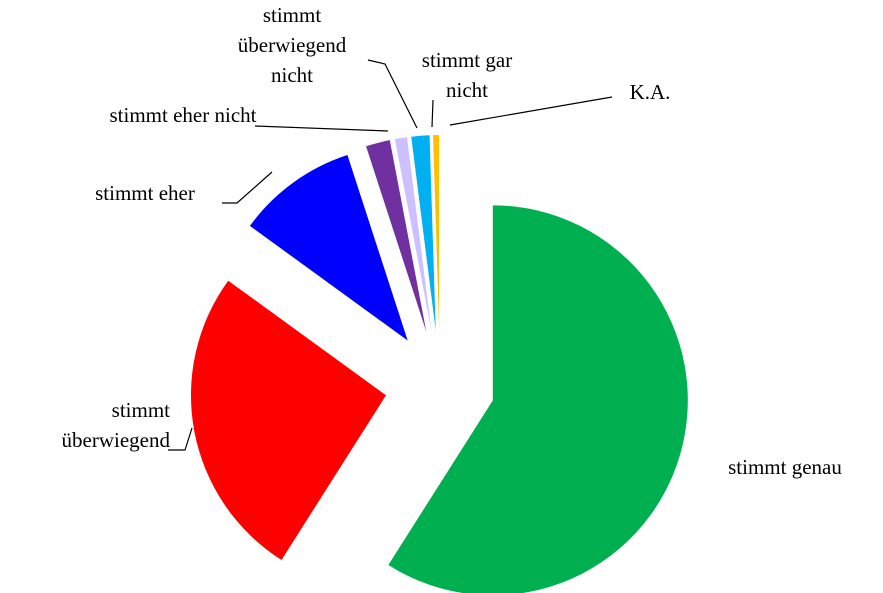 The image size is (883, 593). What do you see at coordinates (292, 45) in the screenshot?
I see `slice-label: stimmt überwiegend nicht` at bounding box center [292, 45].